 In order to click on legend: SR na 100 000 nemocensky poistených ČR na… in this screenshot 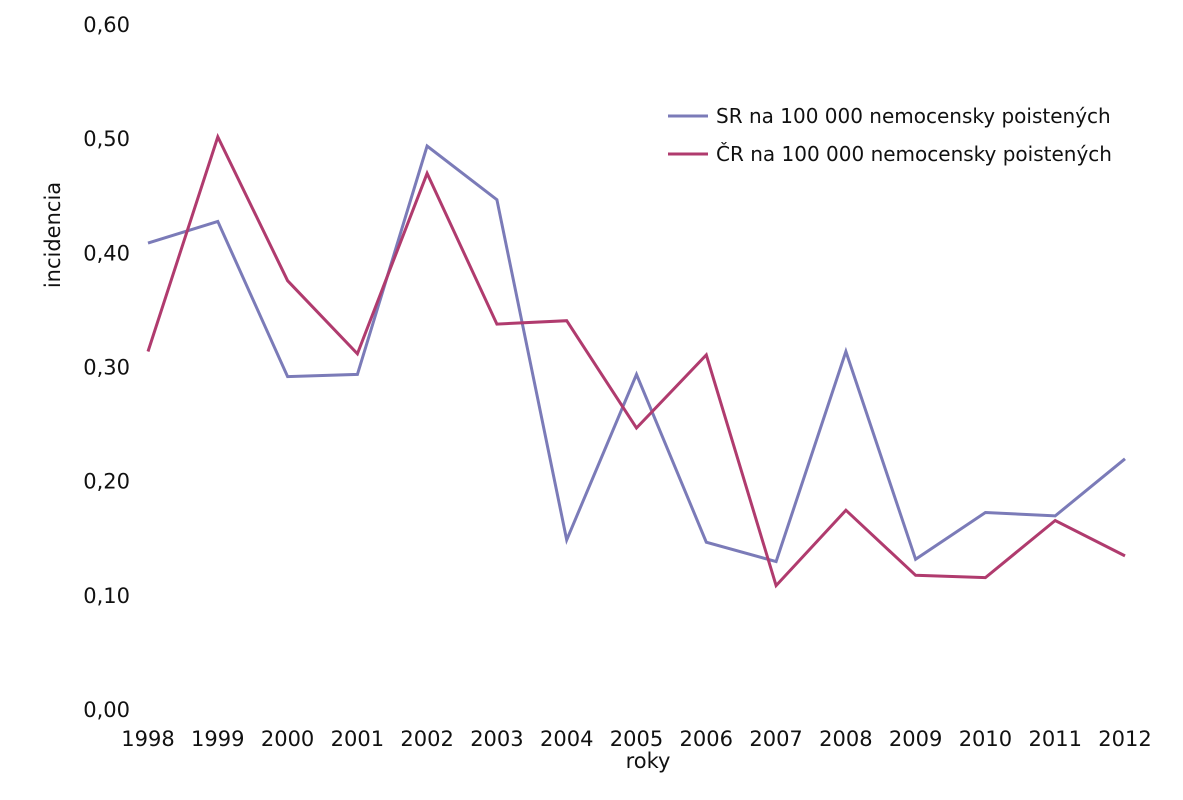, I will do `click(890, 135)`.